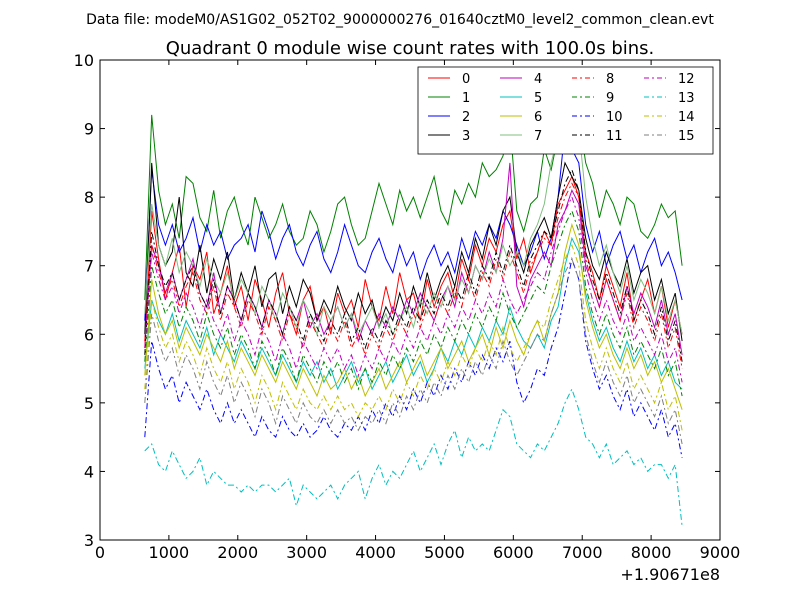 The width and height of the screenshot is (800, 600). I want to click on x-tick-label: 1000, so click(169, 552).